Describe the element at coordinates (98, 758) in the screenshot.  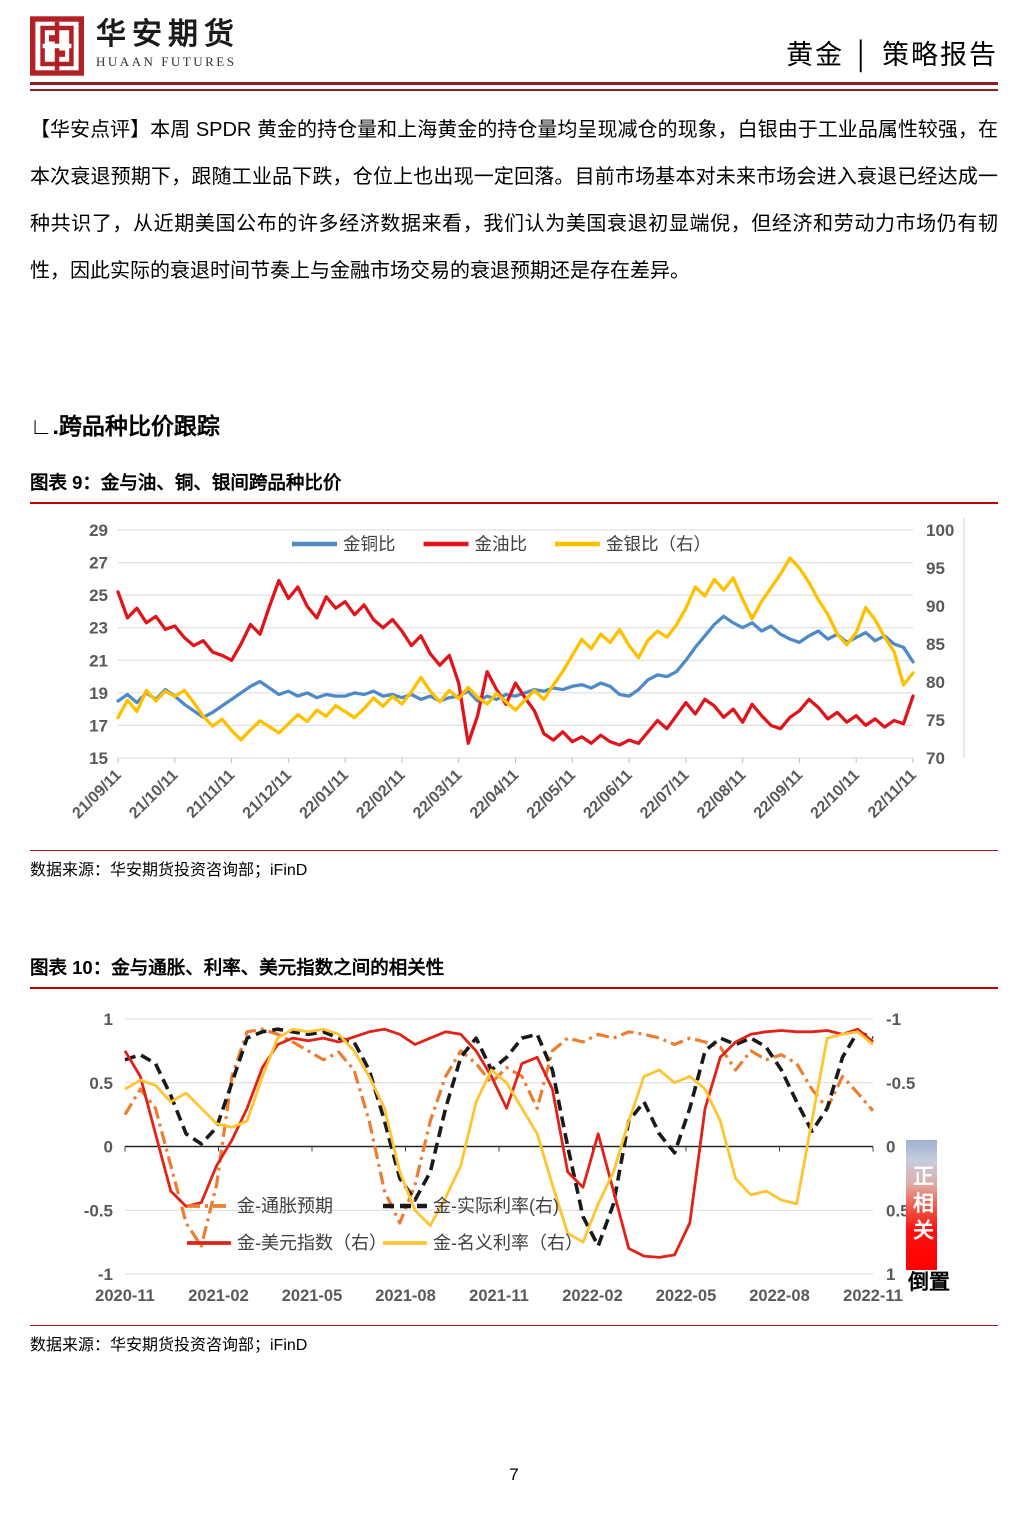
I see `svg-text: 15` at that location.